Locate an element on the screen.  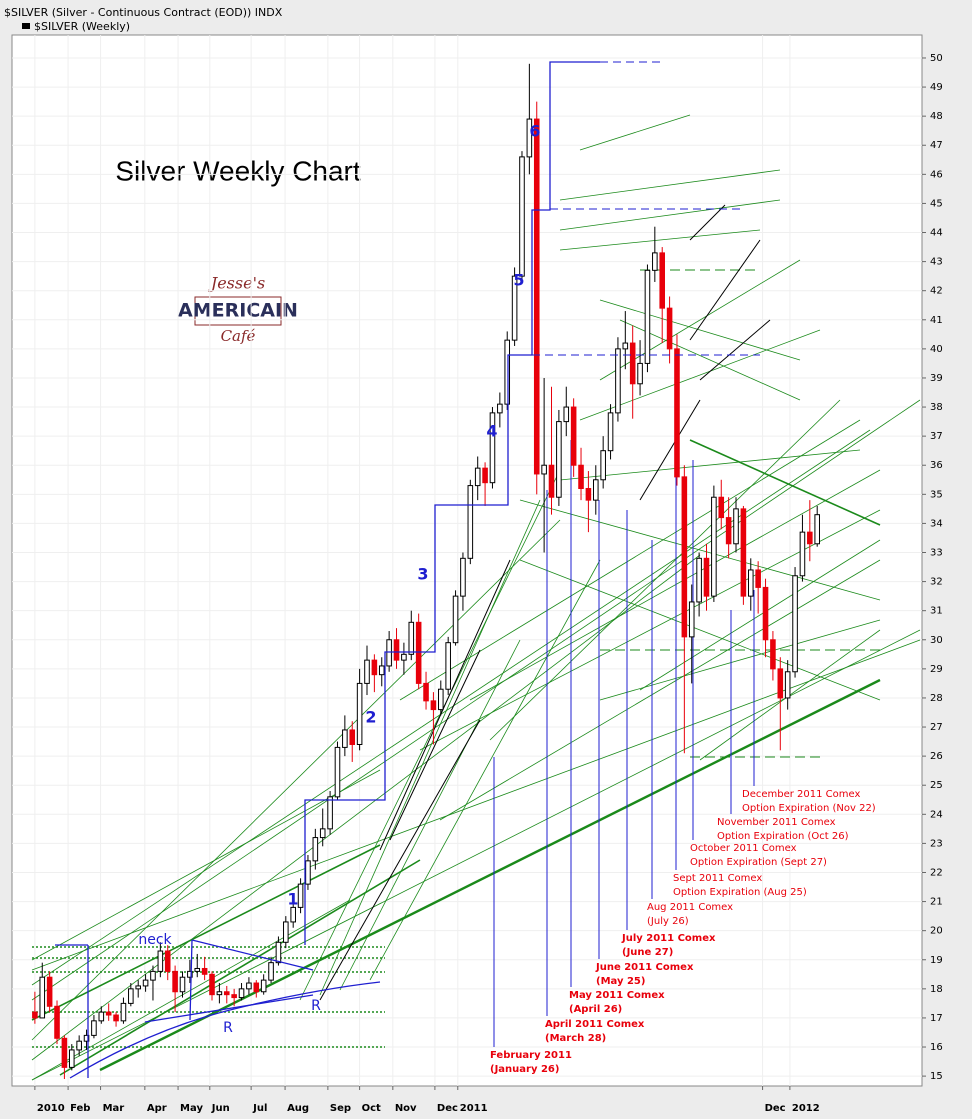
x-tick-label: Sep is located at coordinates (340, 1108).